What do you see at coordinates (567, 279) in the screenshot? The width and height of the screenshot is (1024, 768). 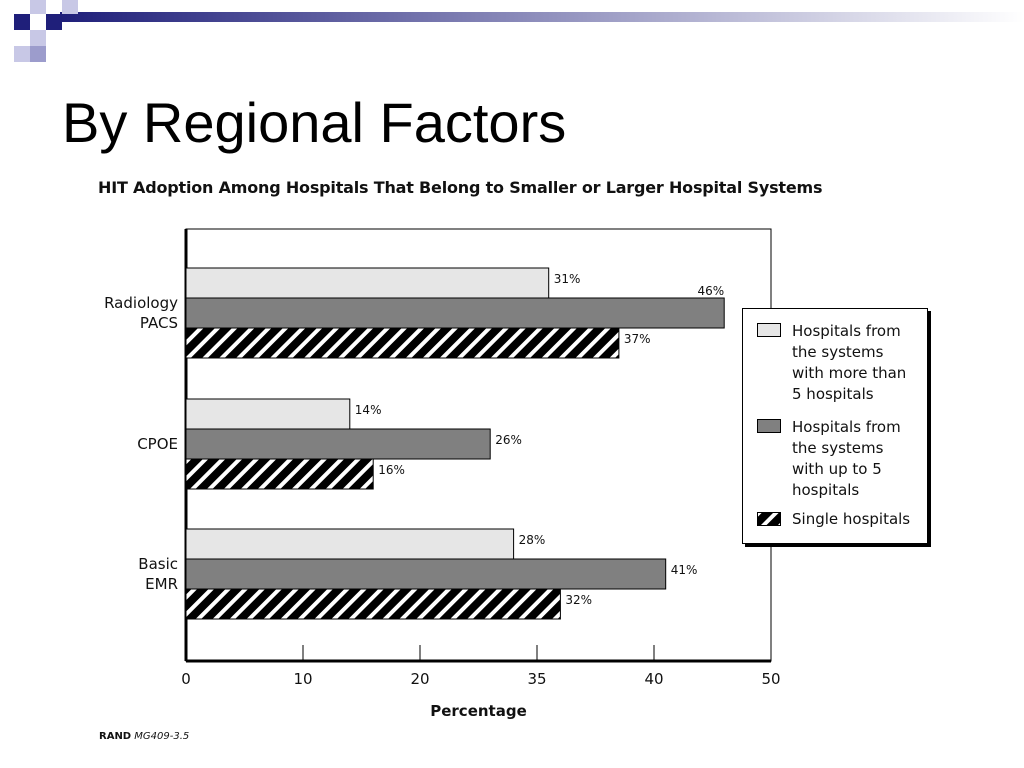 I see `data-label: 31%` at bounding box center [567, 279].